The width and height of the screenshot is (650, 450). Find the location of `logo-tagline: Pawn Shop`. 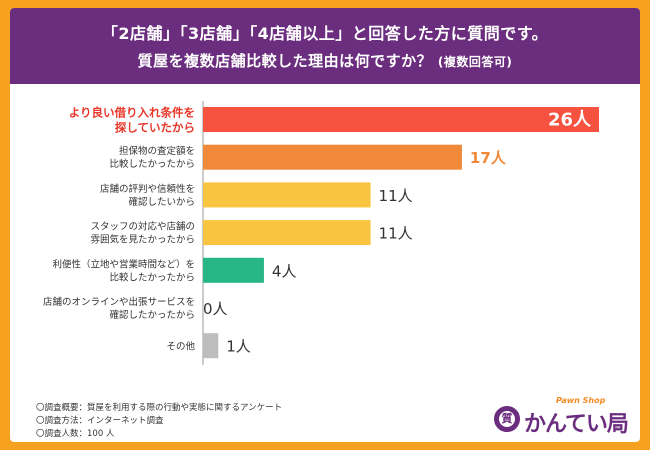

logo-tagline: Pawn Shop is located at coordinates (581, 400).